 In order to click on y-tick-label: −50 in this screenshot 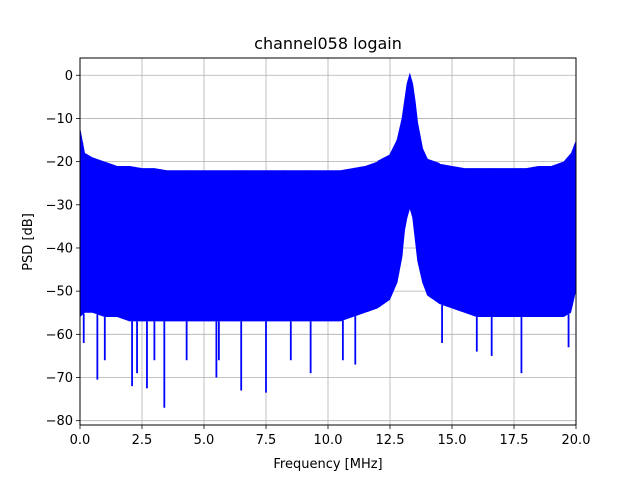, I will do `click(59, 292)`.